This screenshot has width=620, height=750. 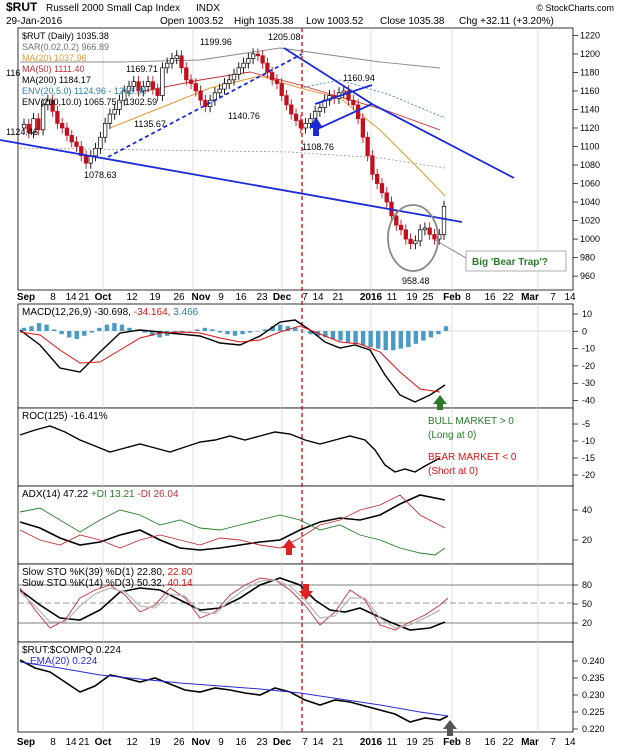 I want to click on bull-market-label: BULL MARKET > 0, so click(x=471, y=421).